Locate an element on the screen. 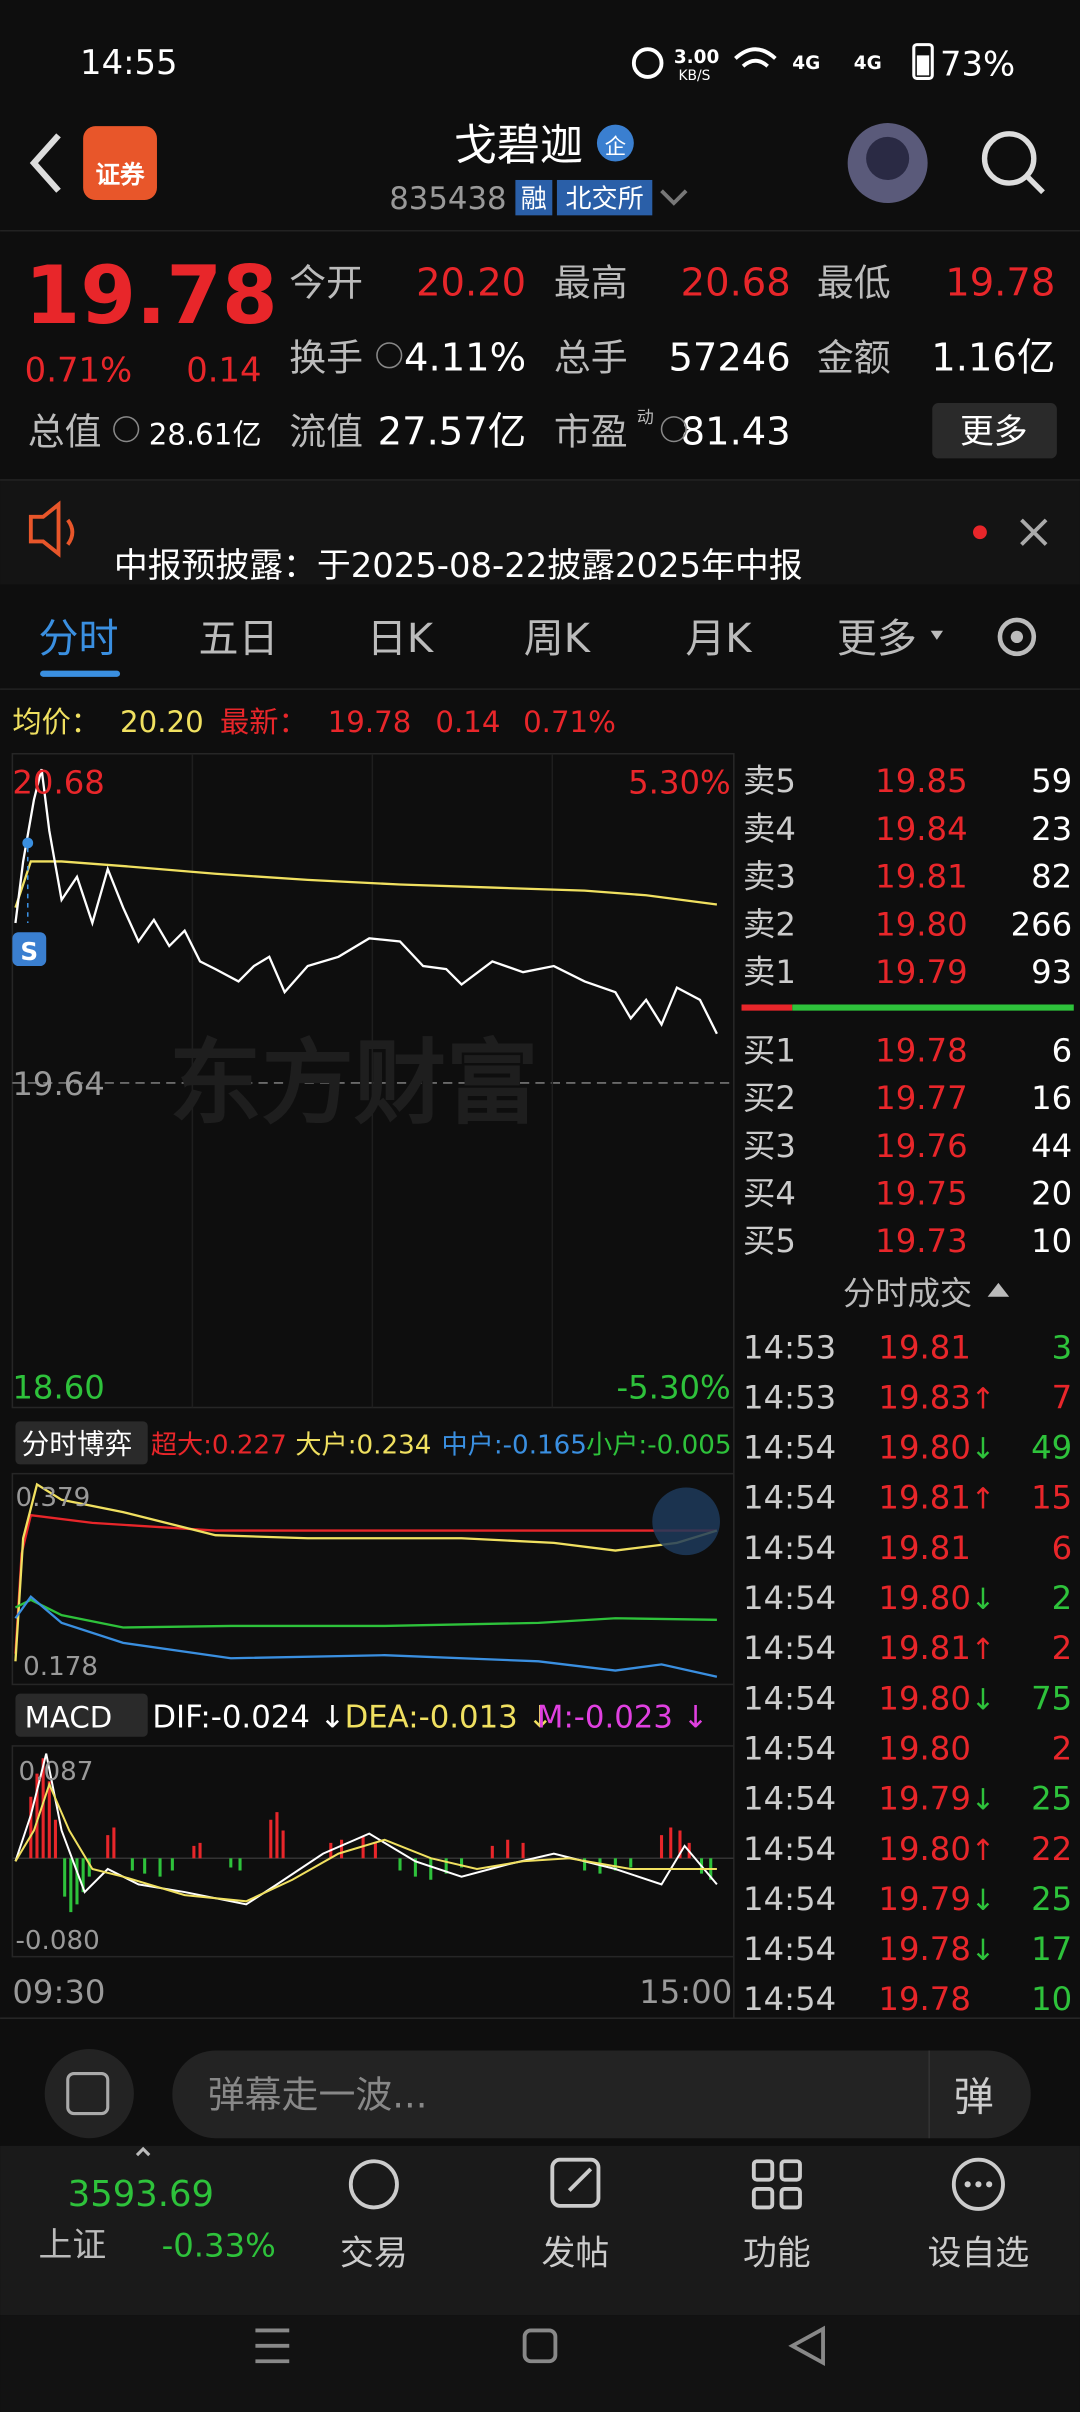 This screenshot has height=2412, width=1080. price: 19.78 is located at coordinates (151, 295).